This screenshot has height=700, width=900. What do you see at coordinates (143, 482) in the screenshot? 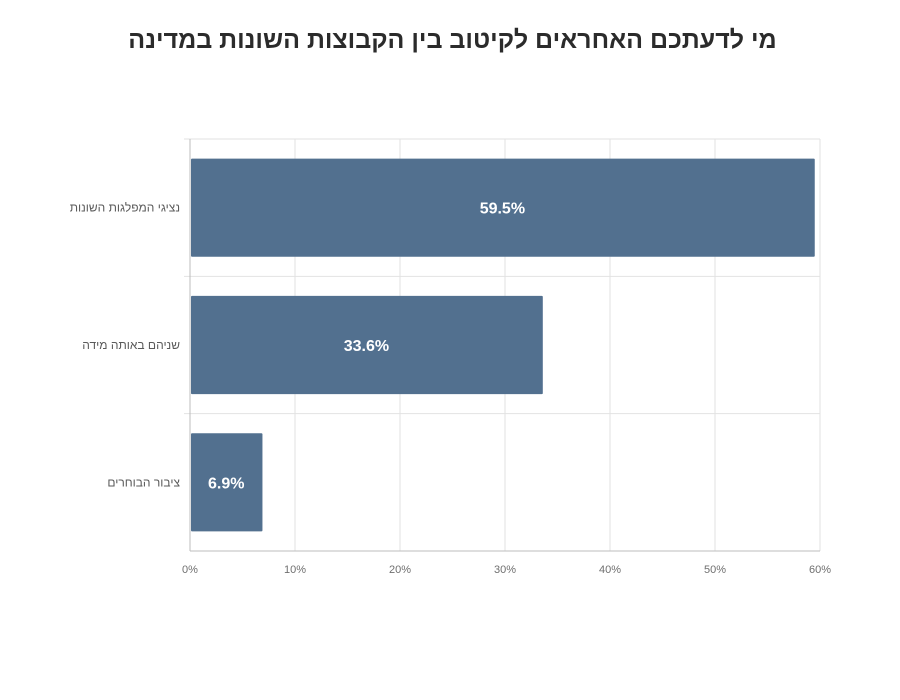
I see `category-label: ציבור הבוחרים` at bounding box center [143, 482].